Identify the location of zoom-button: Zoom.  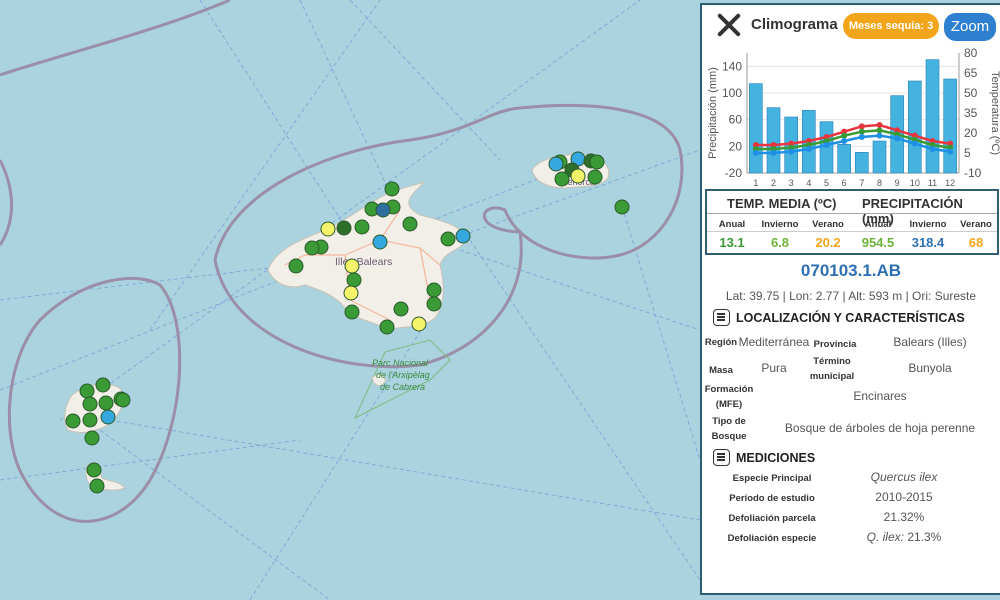
(970, 27).